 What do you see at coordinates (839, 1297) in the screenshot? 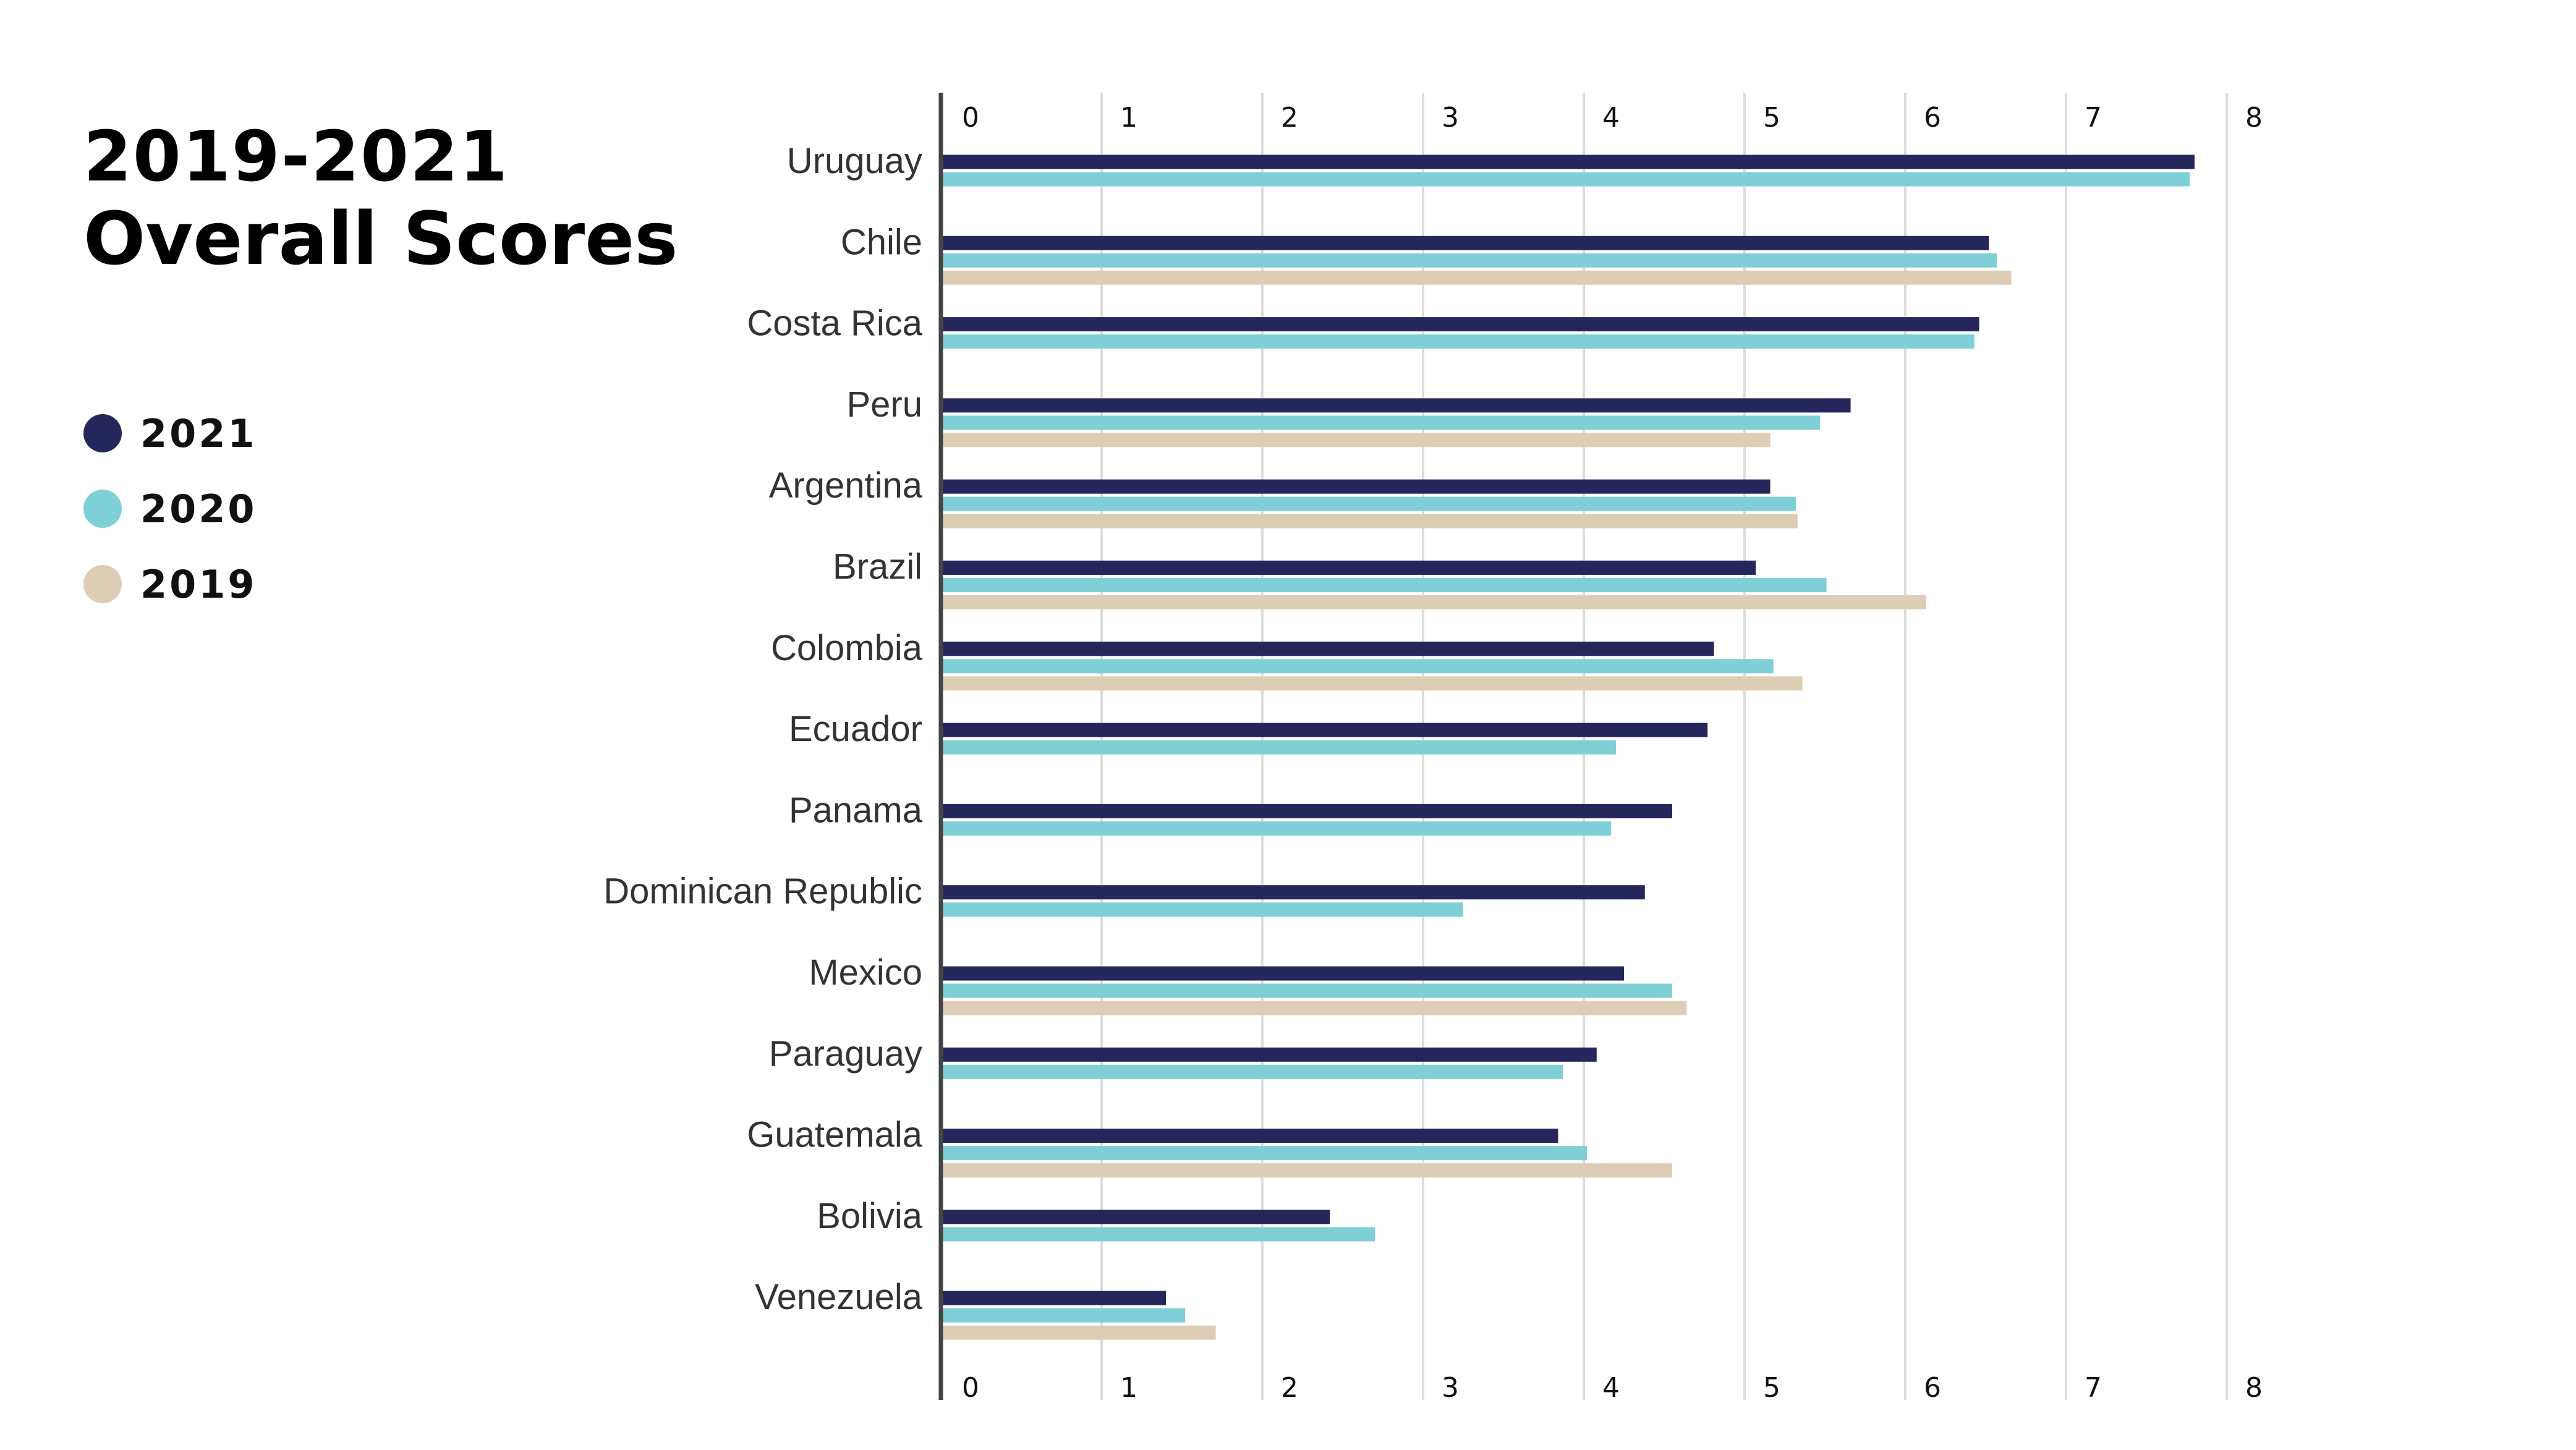
I see `category-label-venezuela: Venezuela` at bounding box center [839, 1297].